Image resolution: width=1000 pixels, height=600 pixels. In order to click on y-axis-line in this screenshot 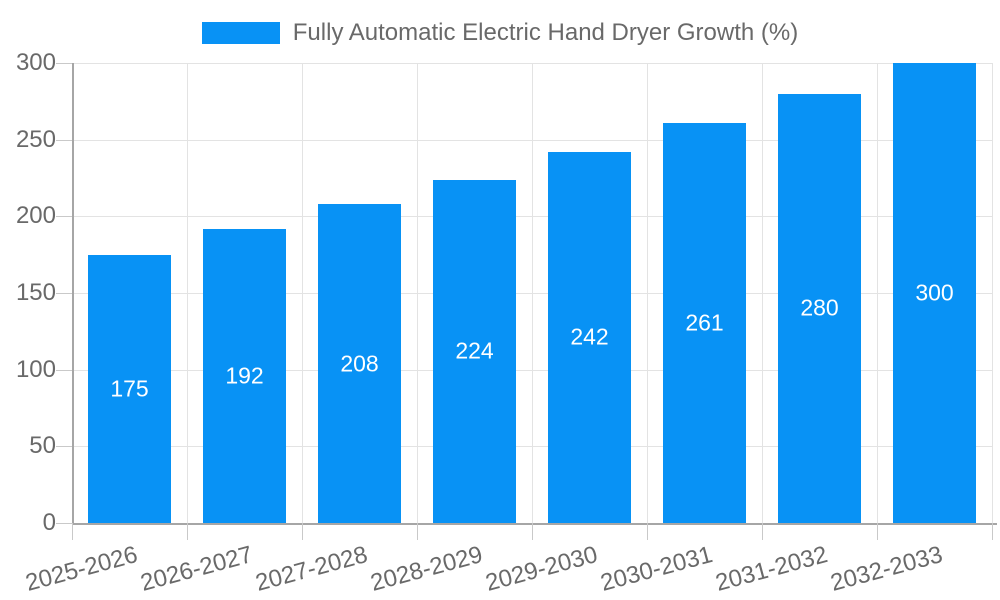, I will do `click(73, 293)`.